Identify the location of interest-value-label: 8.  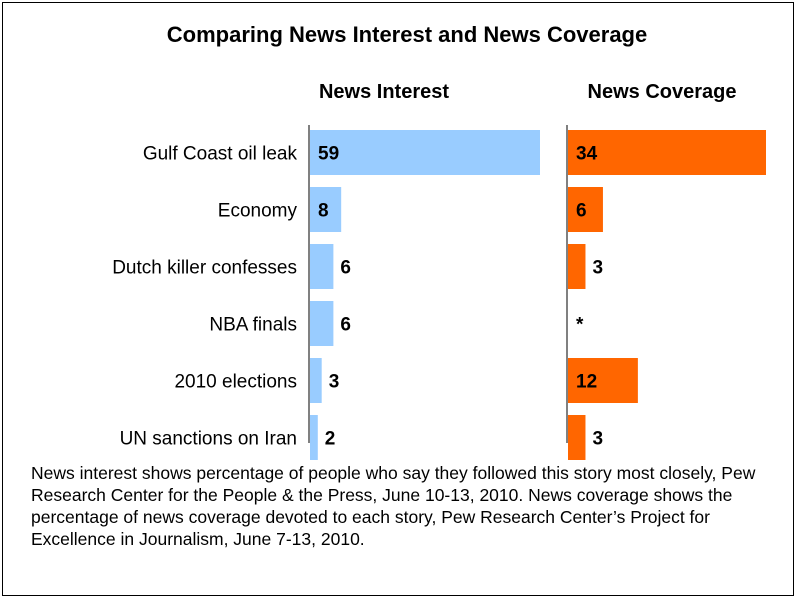
(323, 211).